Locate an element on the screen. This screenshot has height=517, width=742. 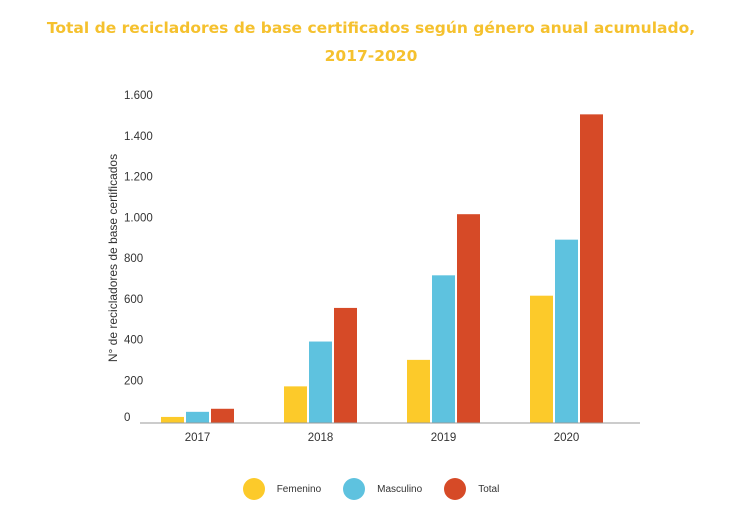
bar-masculino-2019 is located at coordinates (443, 349).